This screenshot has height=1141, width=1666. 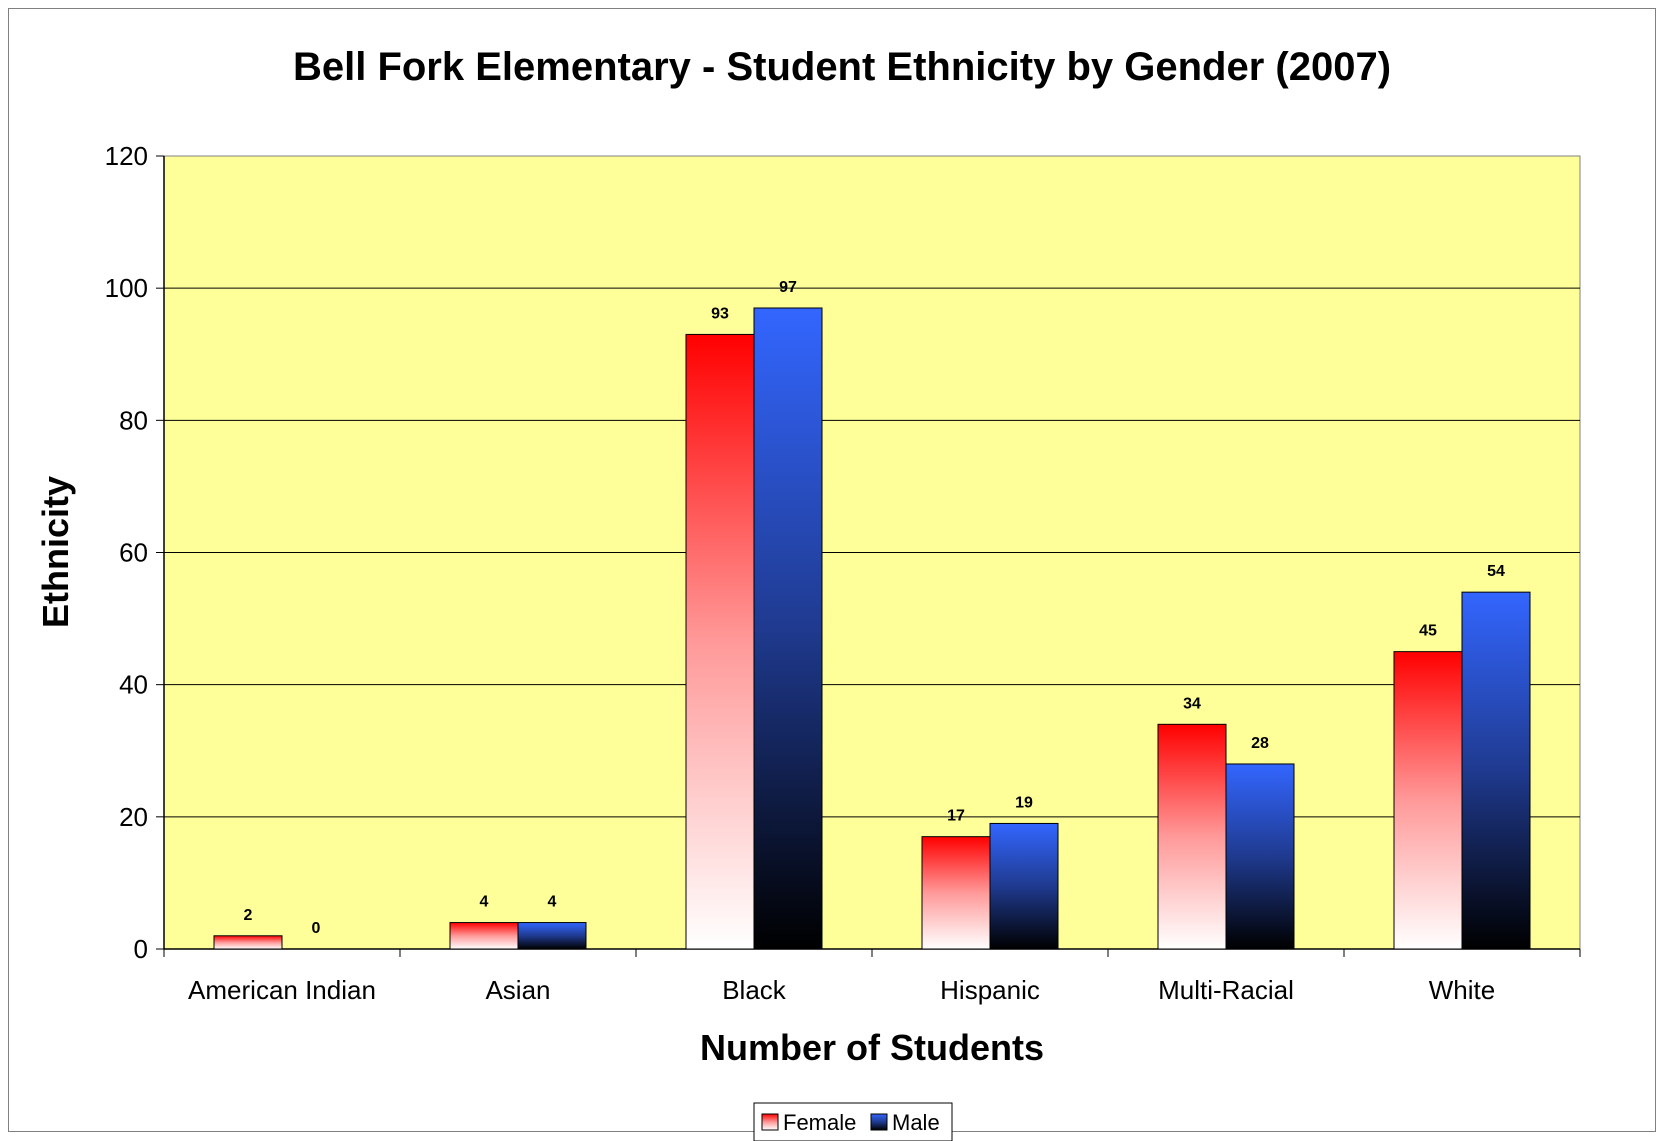 I want to click on y-axis-title: Ethnicity, so click(x=55, y=552).